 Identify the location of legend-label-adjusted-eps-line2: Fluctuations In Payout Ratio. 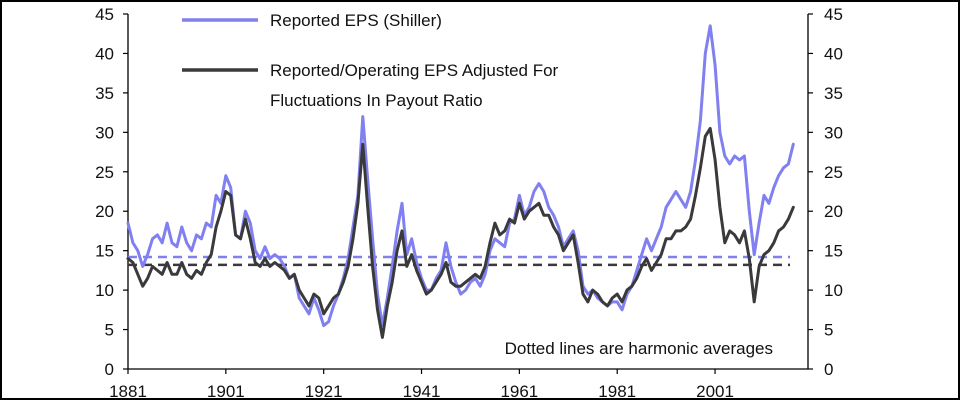
(376, 100).